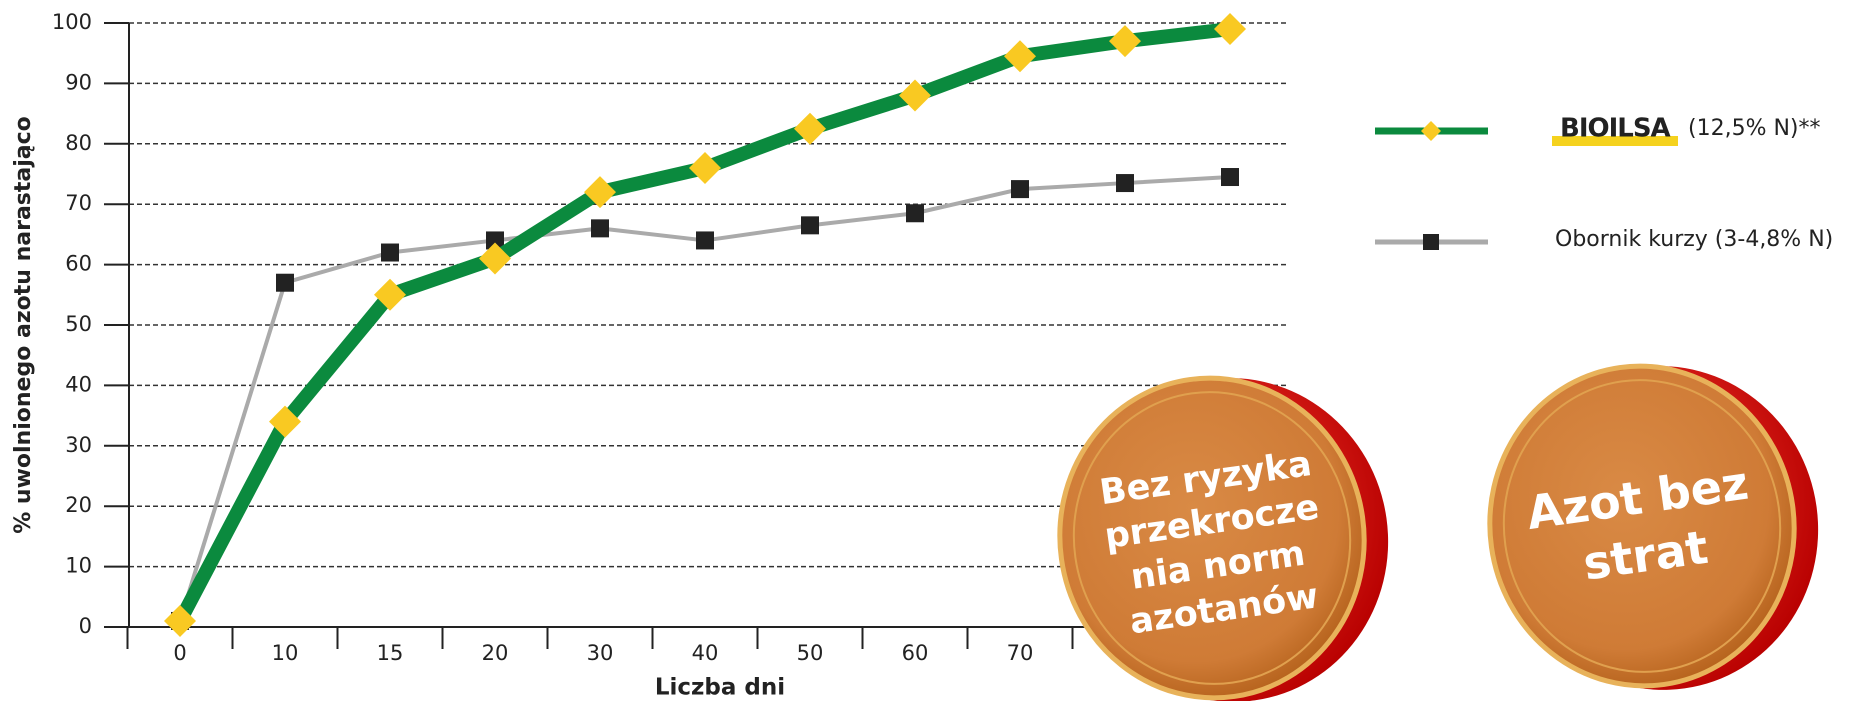 The width and height of the screenshot is (1867, 701). Describe the element at coordinates (85, 626) in the screenshot. I see `y-tick-label: 0` at that location.